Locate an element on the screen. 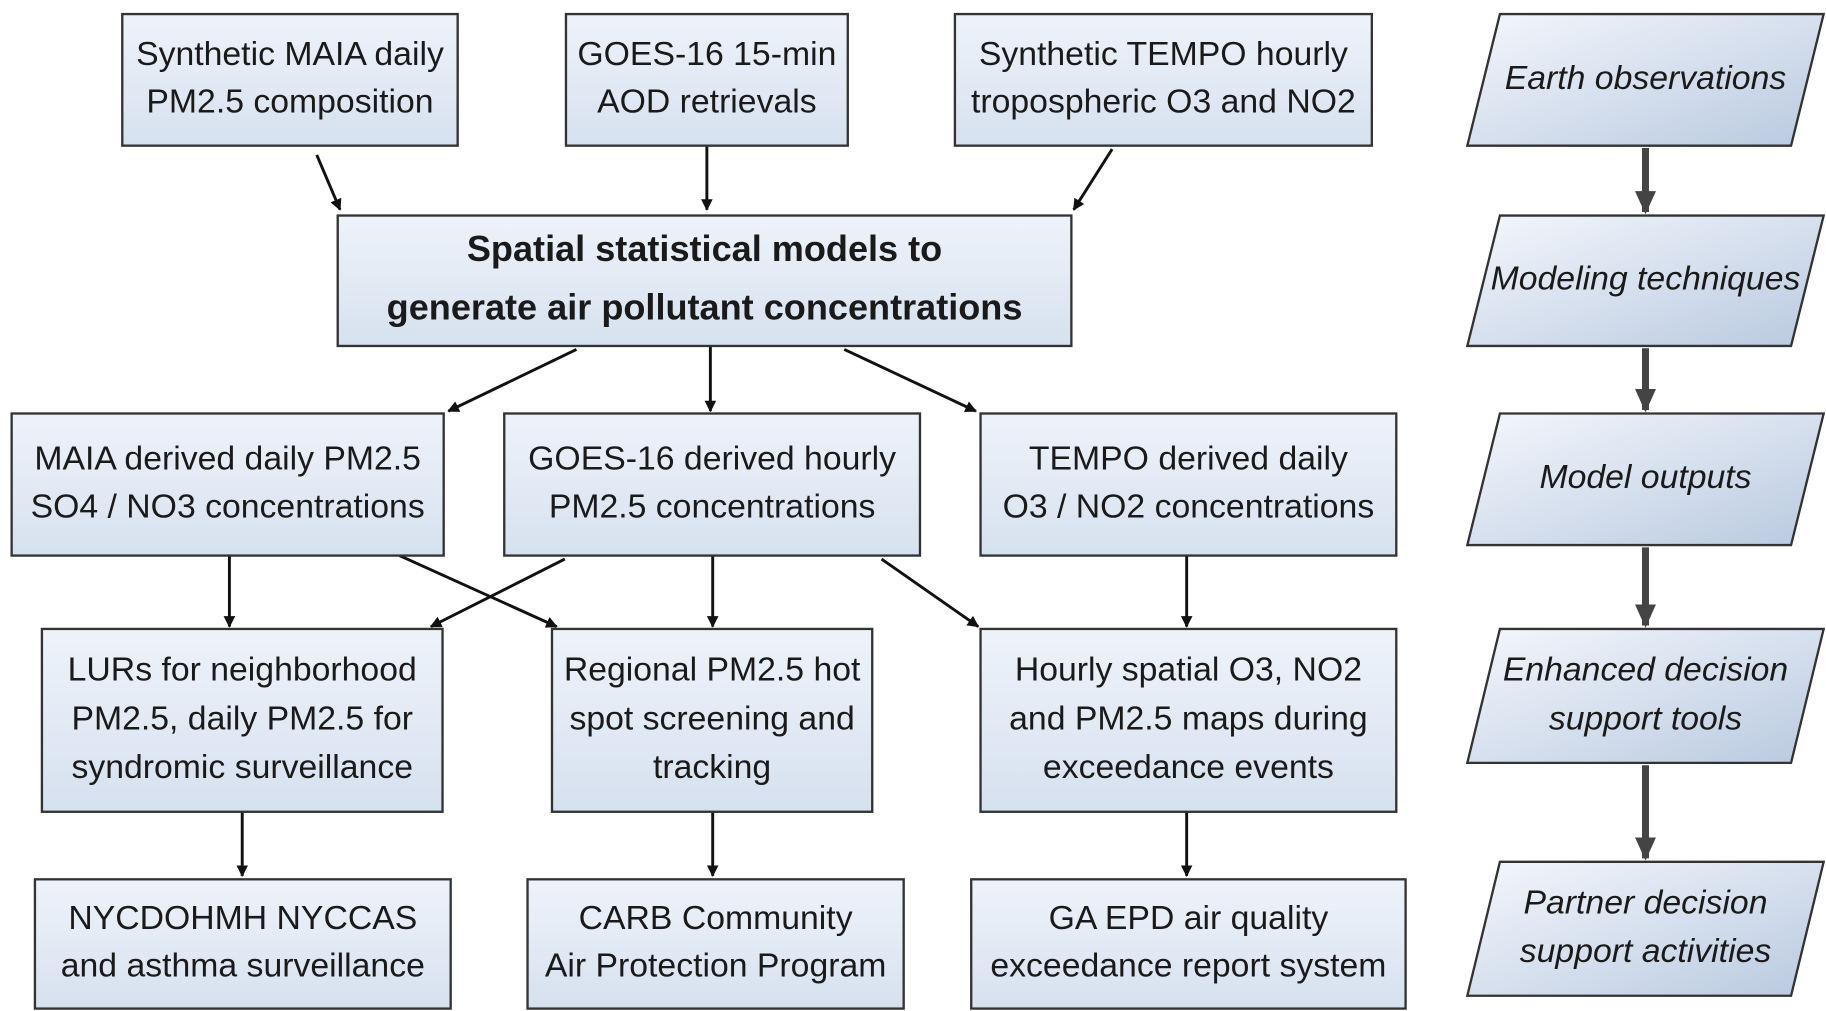 The height and width of the screenshot is (1011, 1826). box-label: PM2.5 concentrations is located at coordinates (712, 506).